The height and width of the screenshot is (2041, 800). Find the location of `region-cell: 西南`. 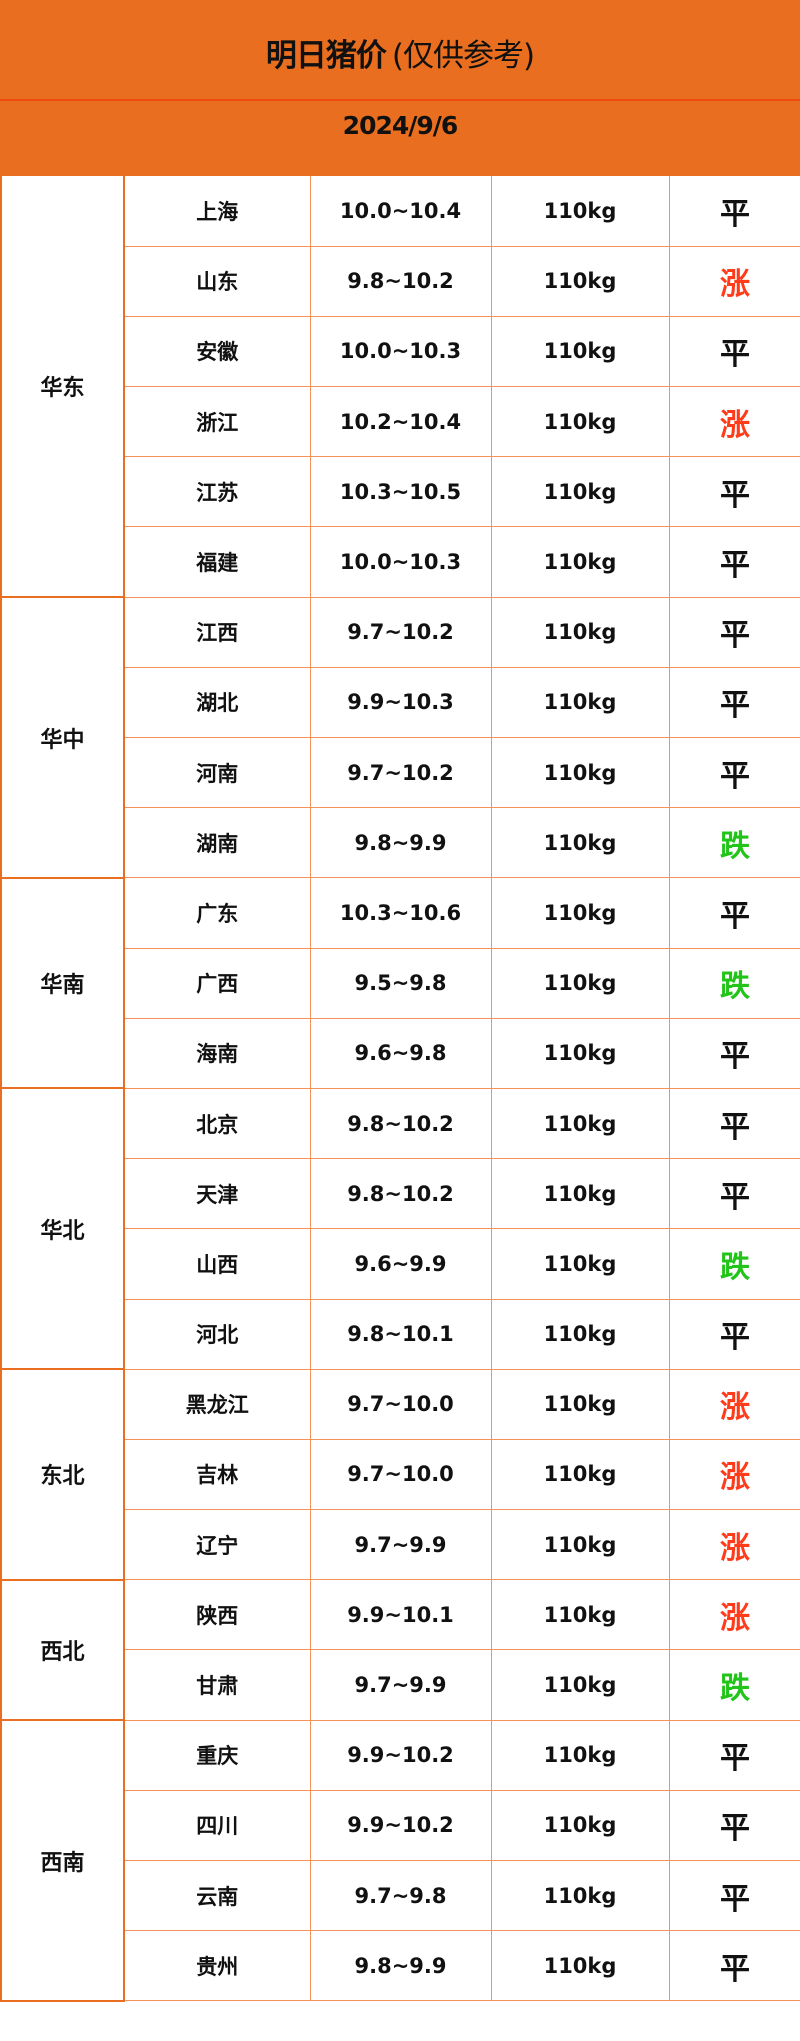

region-cell: 西南 is located at coordinates (62, 1860).